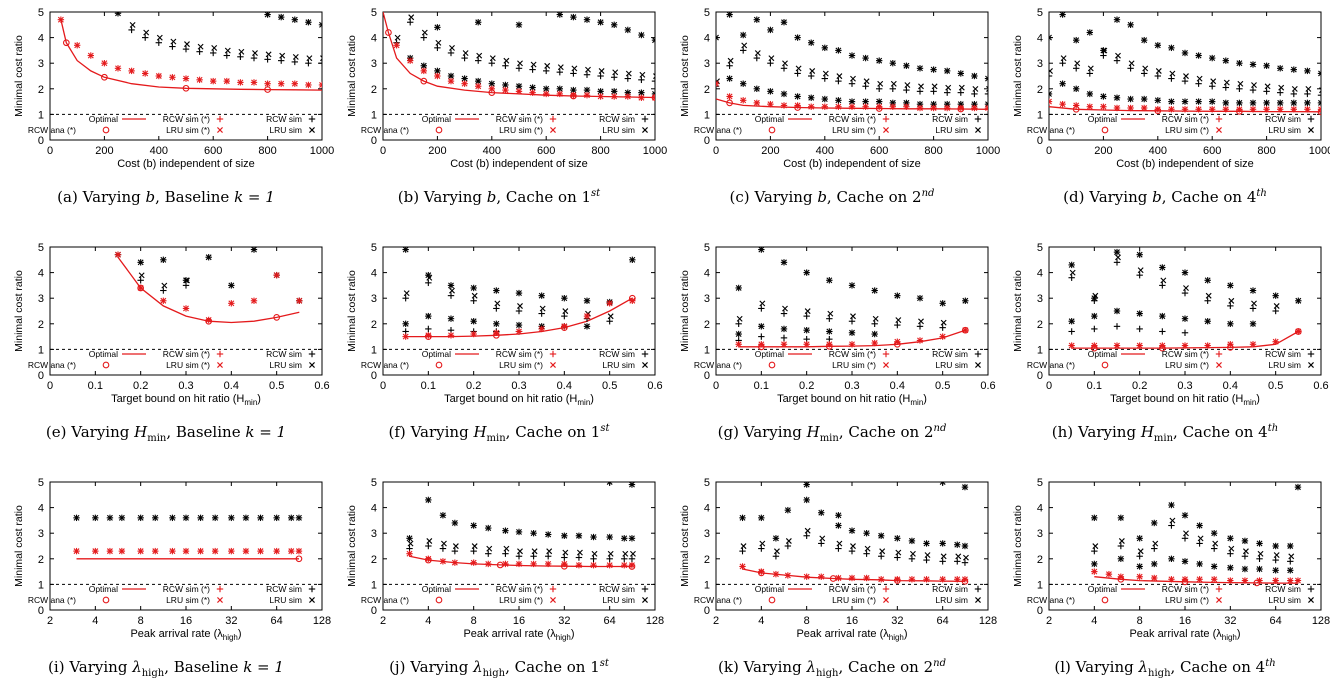 This screenshot has width=1330, height=698. I want to click on y-tick-label: 3, so click(374, 534).